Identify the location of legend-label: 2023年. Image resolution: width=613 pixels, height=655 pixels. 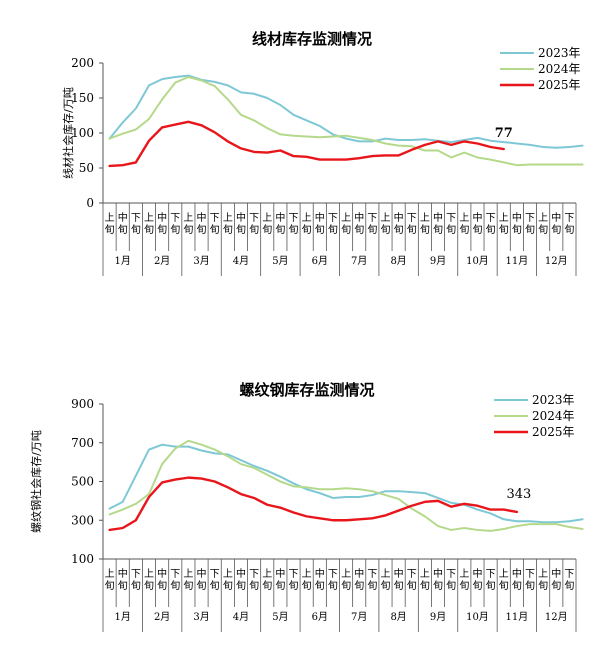
(553, 400).